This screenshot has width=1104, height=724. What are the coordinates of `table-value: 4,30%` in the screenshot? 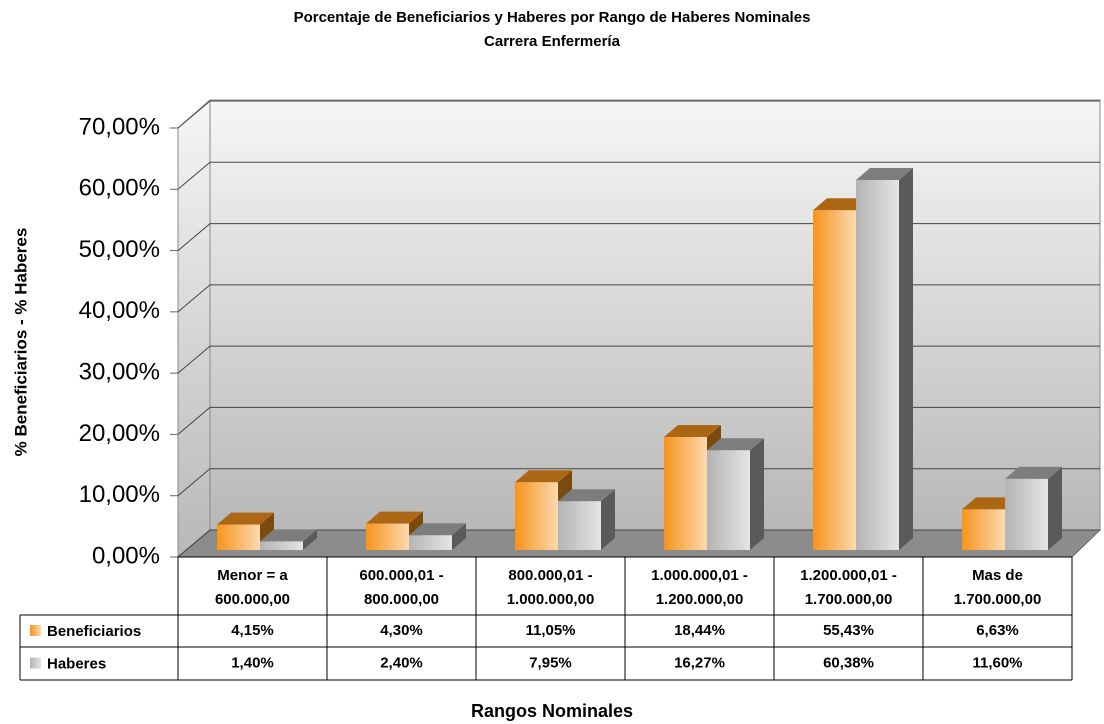 It's located at (401, 630).